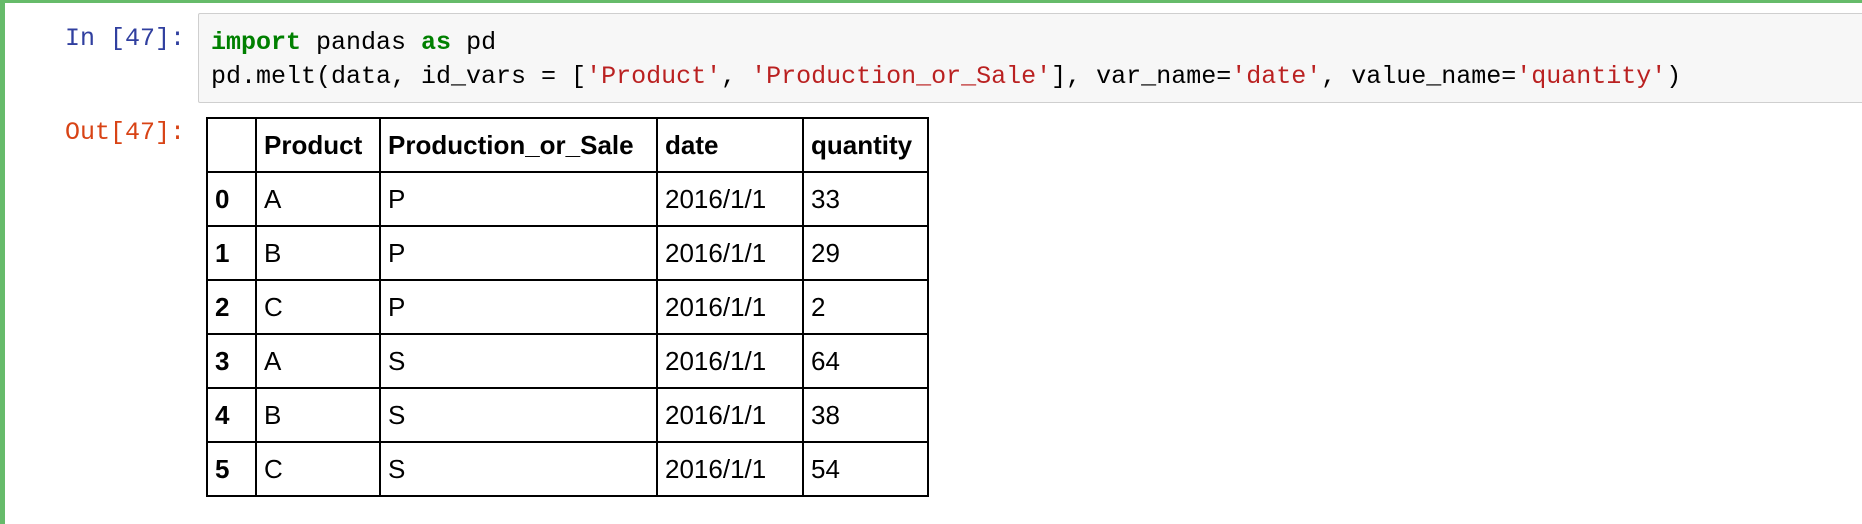  What do you see at coordinates (231, 253) in the screenshot?
I see `row-index-cell: 1` at bounding box center [231, 253].